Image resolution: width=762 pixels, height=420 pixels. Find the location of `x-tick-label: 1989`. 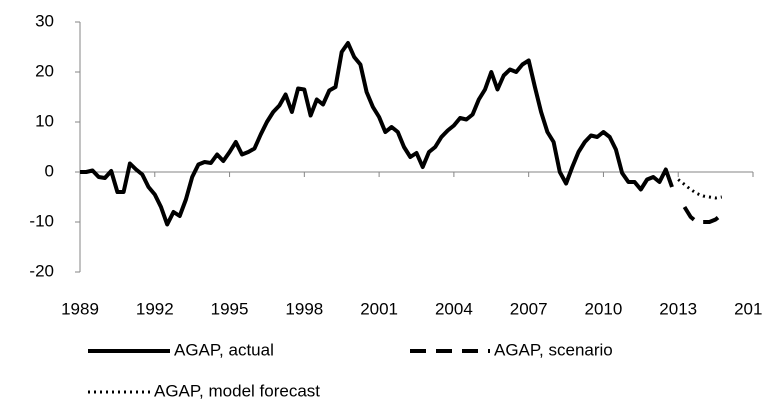

x-tick-label: 1989 is located at coordinates (80, 308).